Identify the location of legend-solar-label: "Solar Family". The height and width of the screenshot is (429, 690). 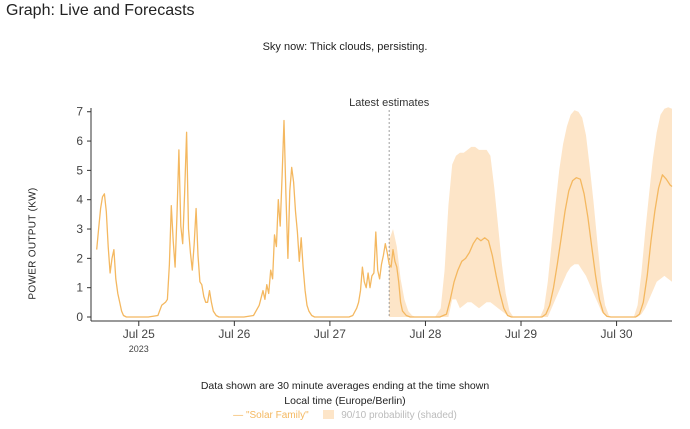
(277, 415).